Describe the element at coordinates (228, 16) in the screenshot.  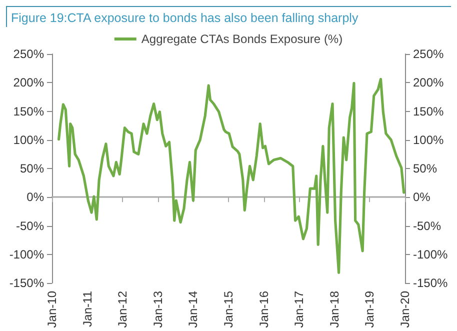
I see `chart-title: Figure 19:CTA exposure to bonds has also been falling sharply` at that location.